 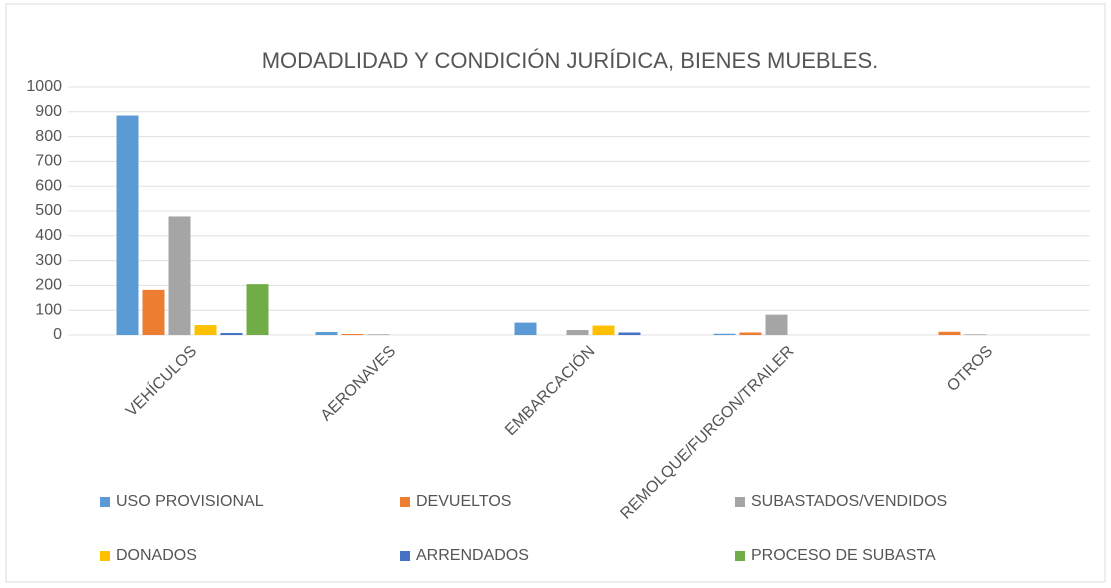 What do you see at coordinates (57, 334) in the screenshot?
I see `y-tick-label: 0` at bounding box center [57, 334].